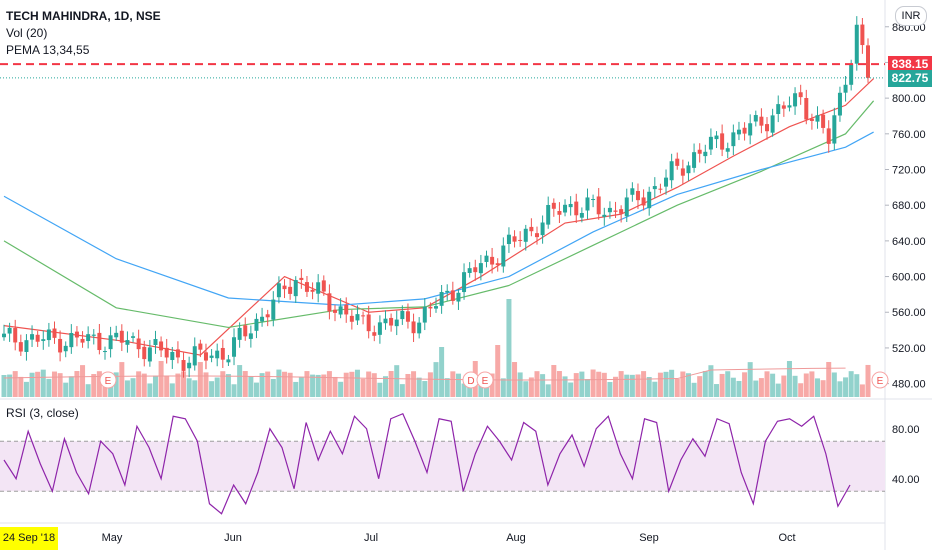  I want to click on resistance-price-flag: 838.15, so click(910, 65).